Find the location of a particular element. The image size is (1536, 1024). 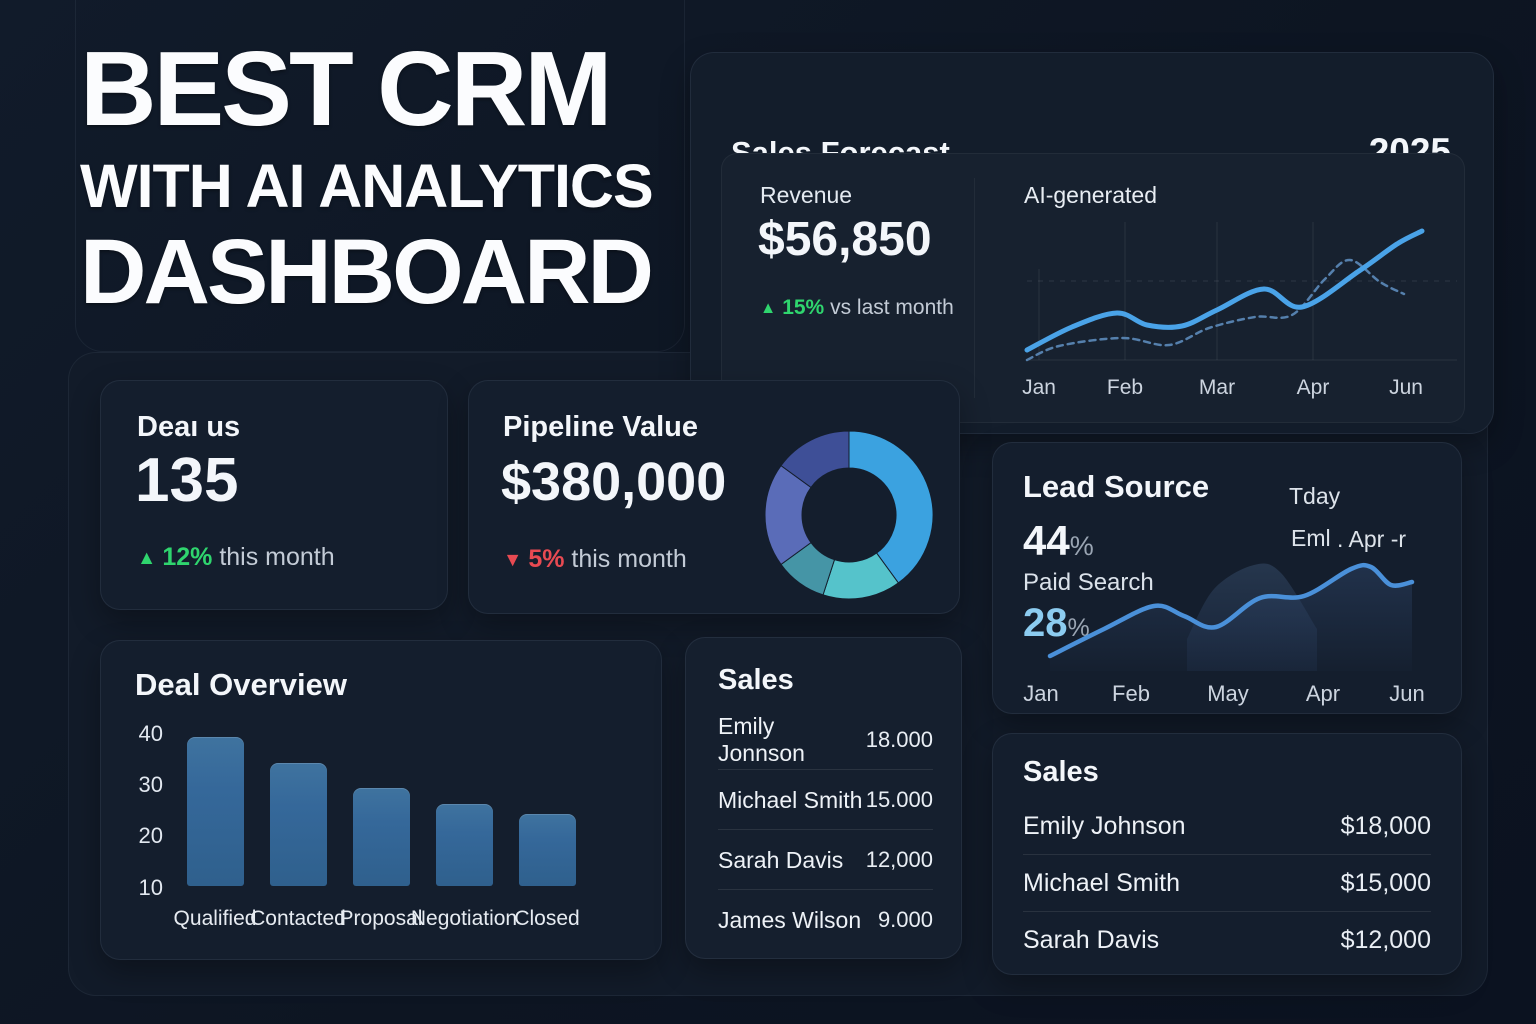

revenue-delta-pct: 15% is located at coordinates (803, 307).